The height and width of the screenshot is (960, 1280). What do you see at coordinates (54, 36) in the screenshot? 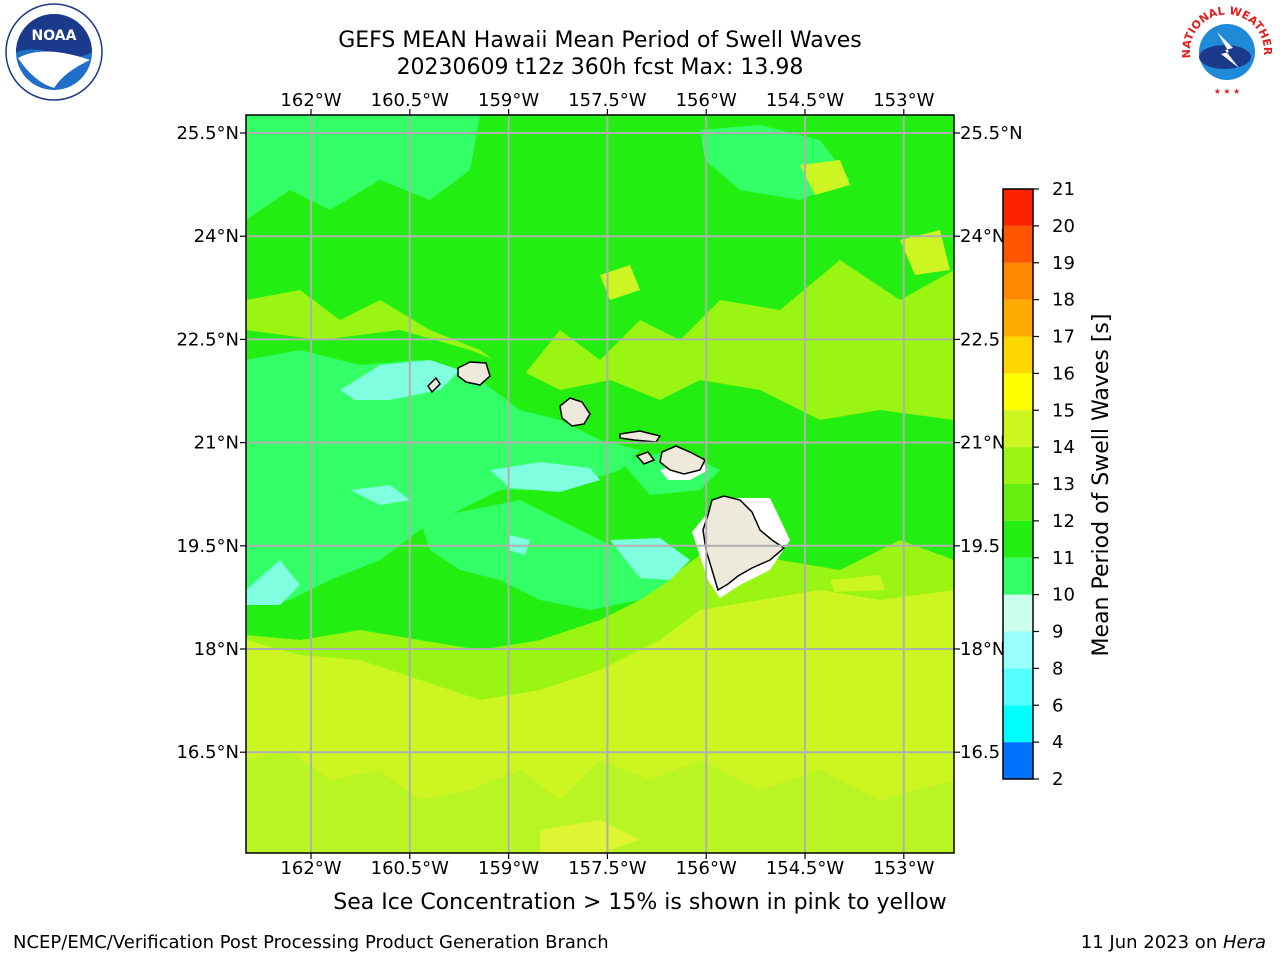
I see `noaa-logo-text: NOAA` at bounding box center [54, 36].